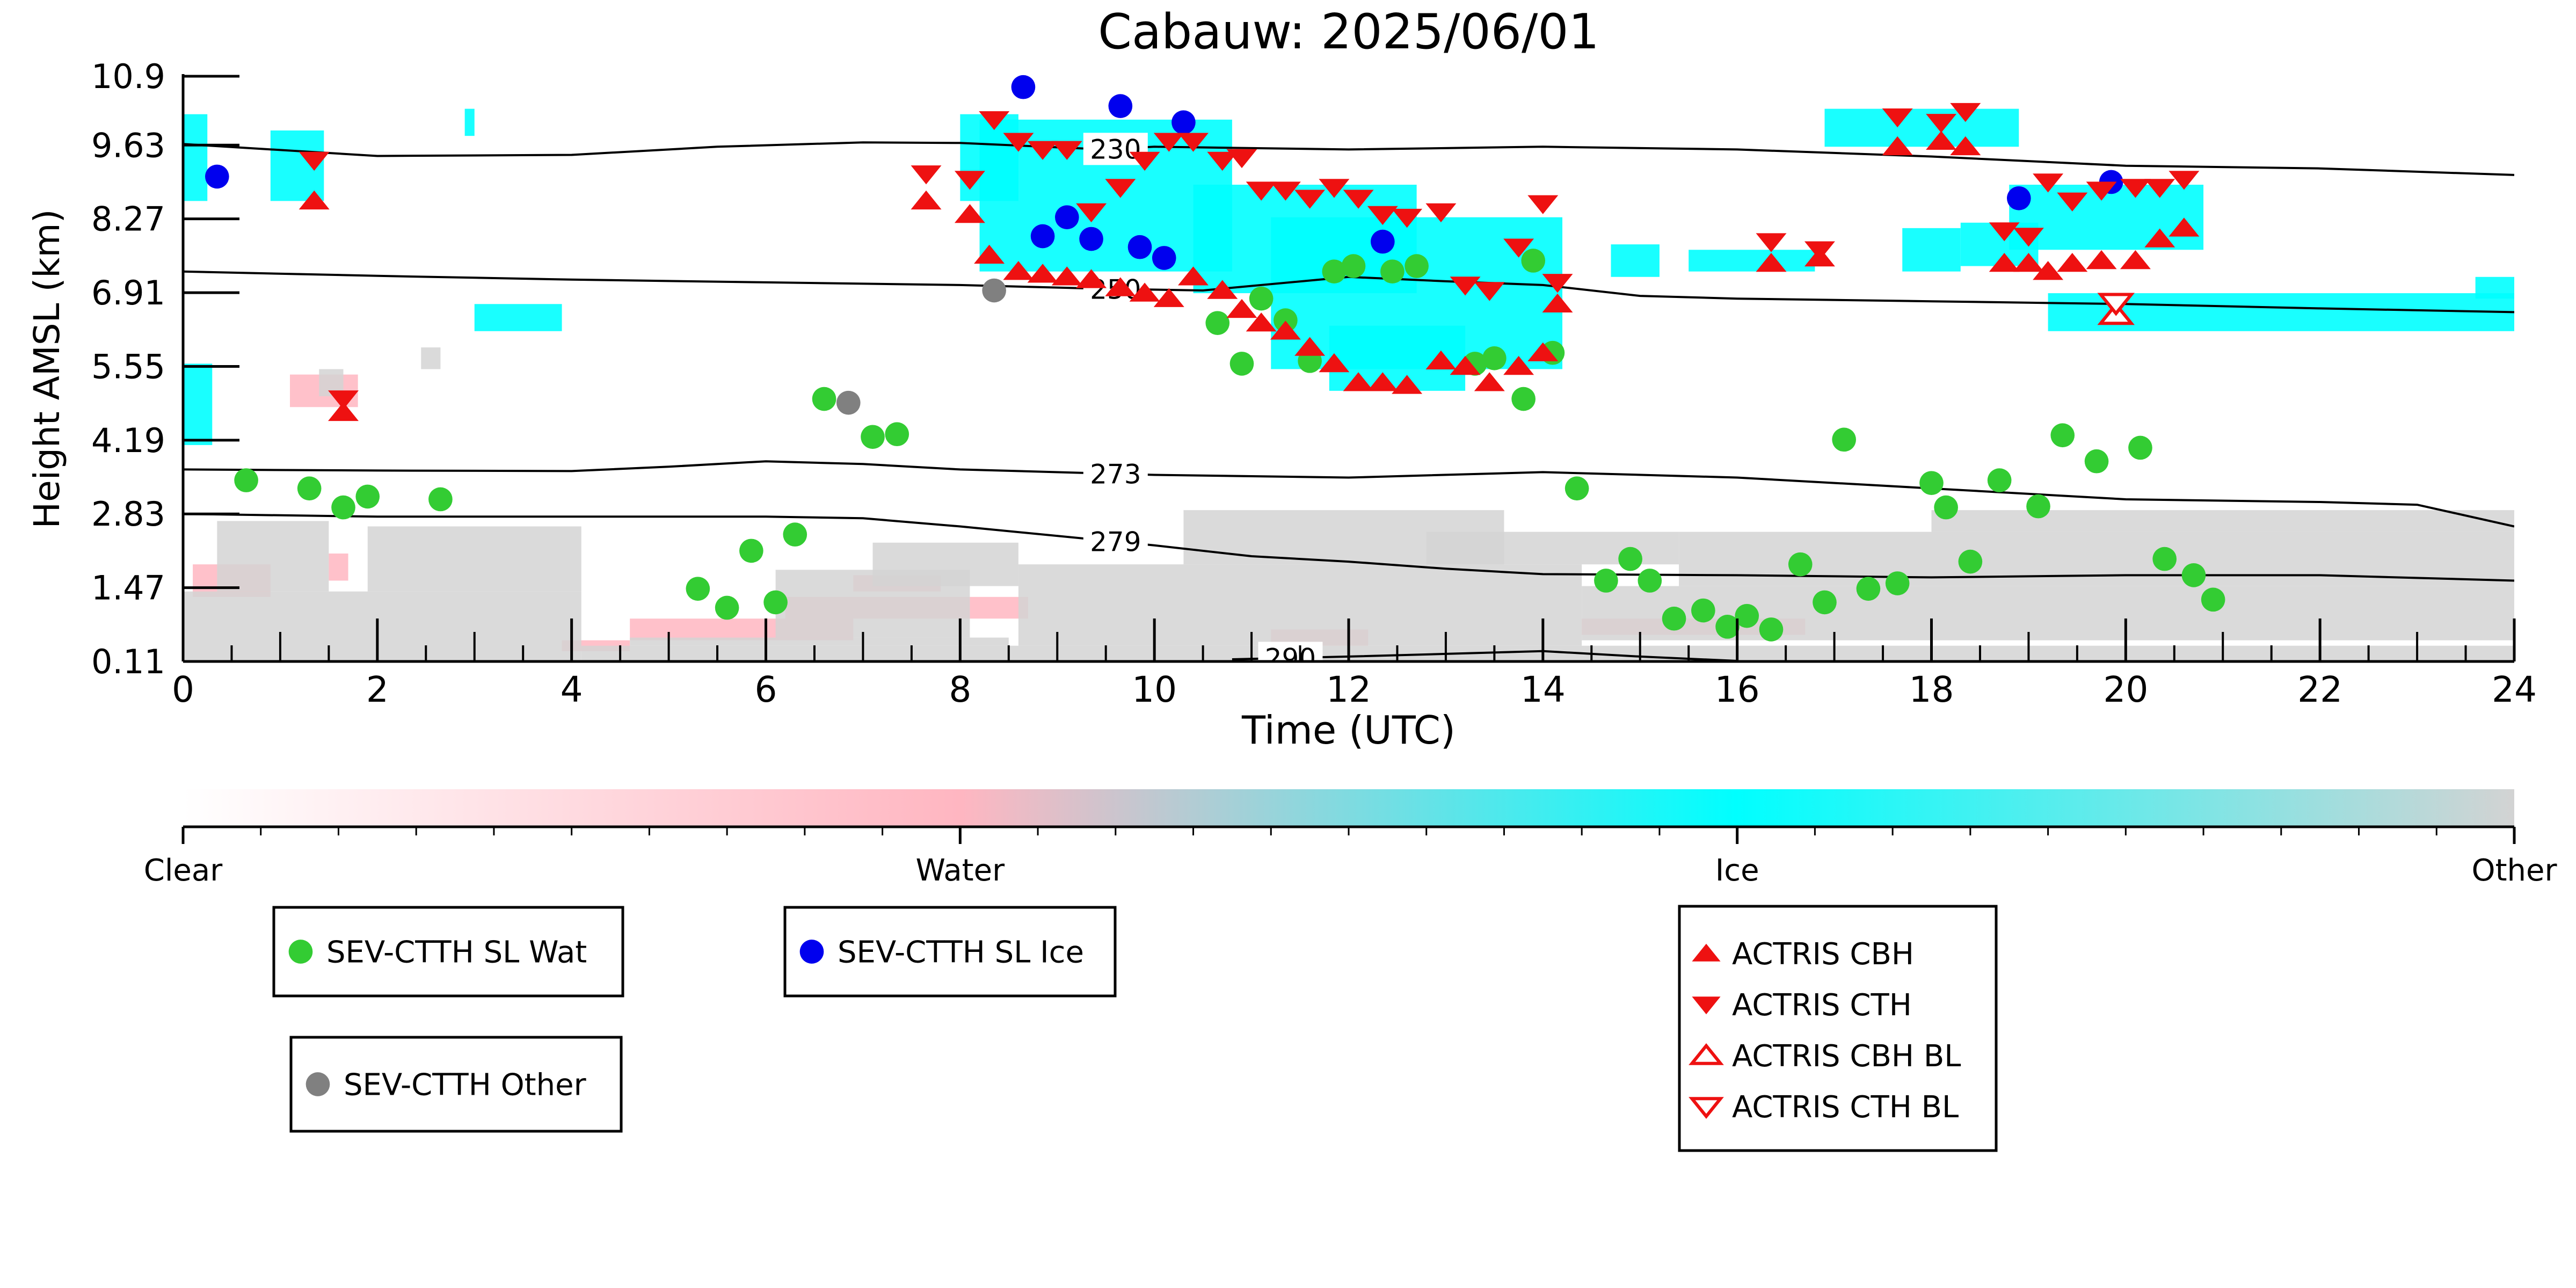 Image resolution: width=2576 pixels, height=1288 pixels. I want to click on legend-box: SEV-CTTH SL Wat, so click(448, 952).